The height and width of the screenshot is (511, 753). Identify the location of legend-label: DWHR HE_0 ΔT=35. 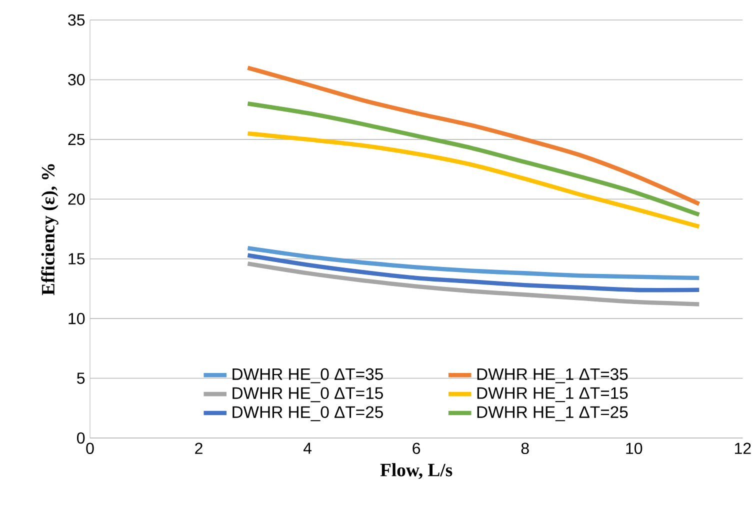
(307, 376).